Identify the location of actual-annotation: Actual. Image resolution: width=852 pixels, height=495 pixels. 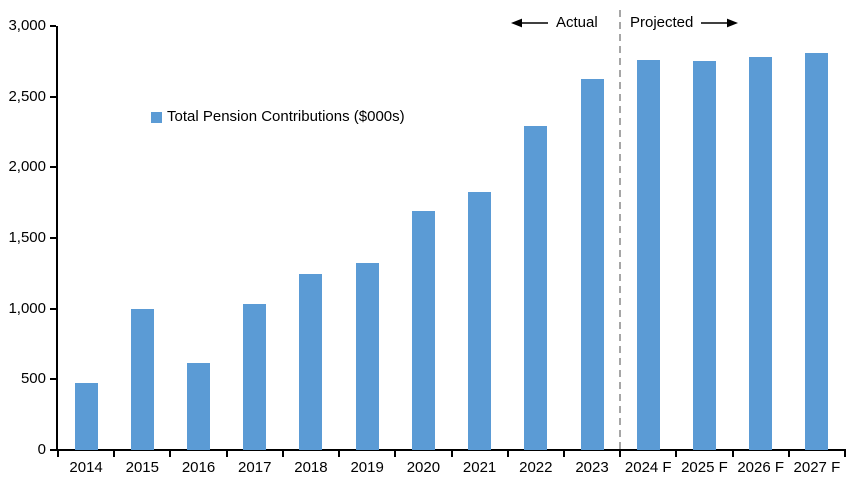
(554, 23).